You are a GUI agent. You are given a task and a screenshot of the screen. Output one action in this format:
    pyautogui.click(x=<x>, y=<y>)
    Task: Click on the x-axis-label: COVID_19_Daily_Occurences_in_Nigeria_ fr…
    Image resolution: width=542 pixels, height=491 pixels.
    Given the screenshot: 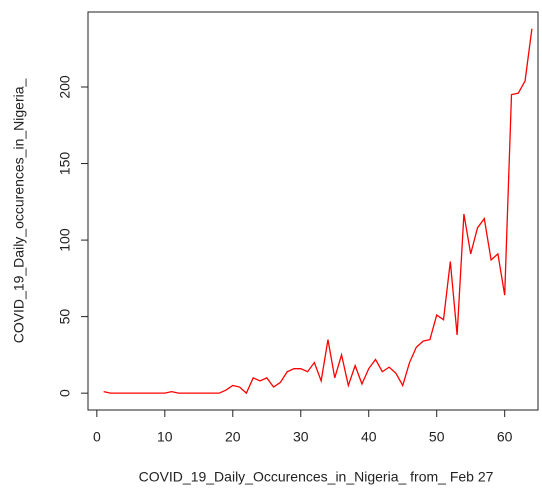 What is the action you would take?
    pyautogui.click(x=316, y=477)
    